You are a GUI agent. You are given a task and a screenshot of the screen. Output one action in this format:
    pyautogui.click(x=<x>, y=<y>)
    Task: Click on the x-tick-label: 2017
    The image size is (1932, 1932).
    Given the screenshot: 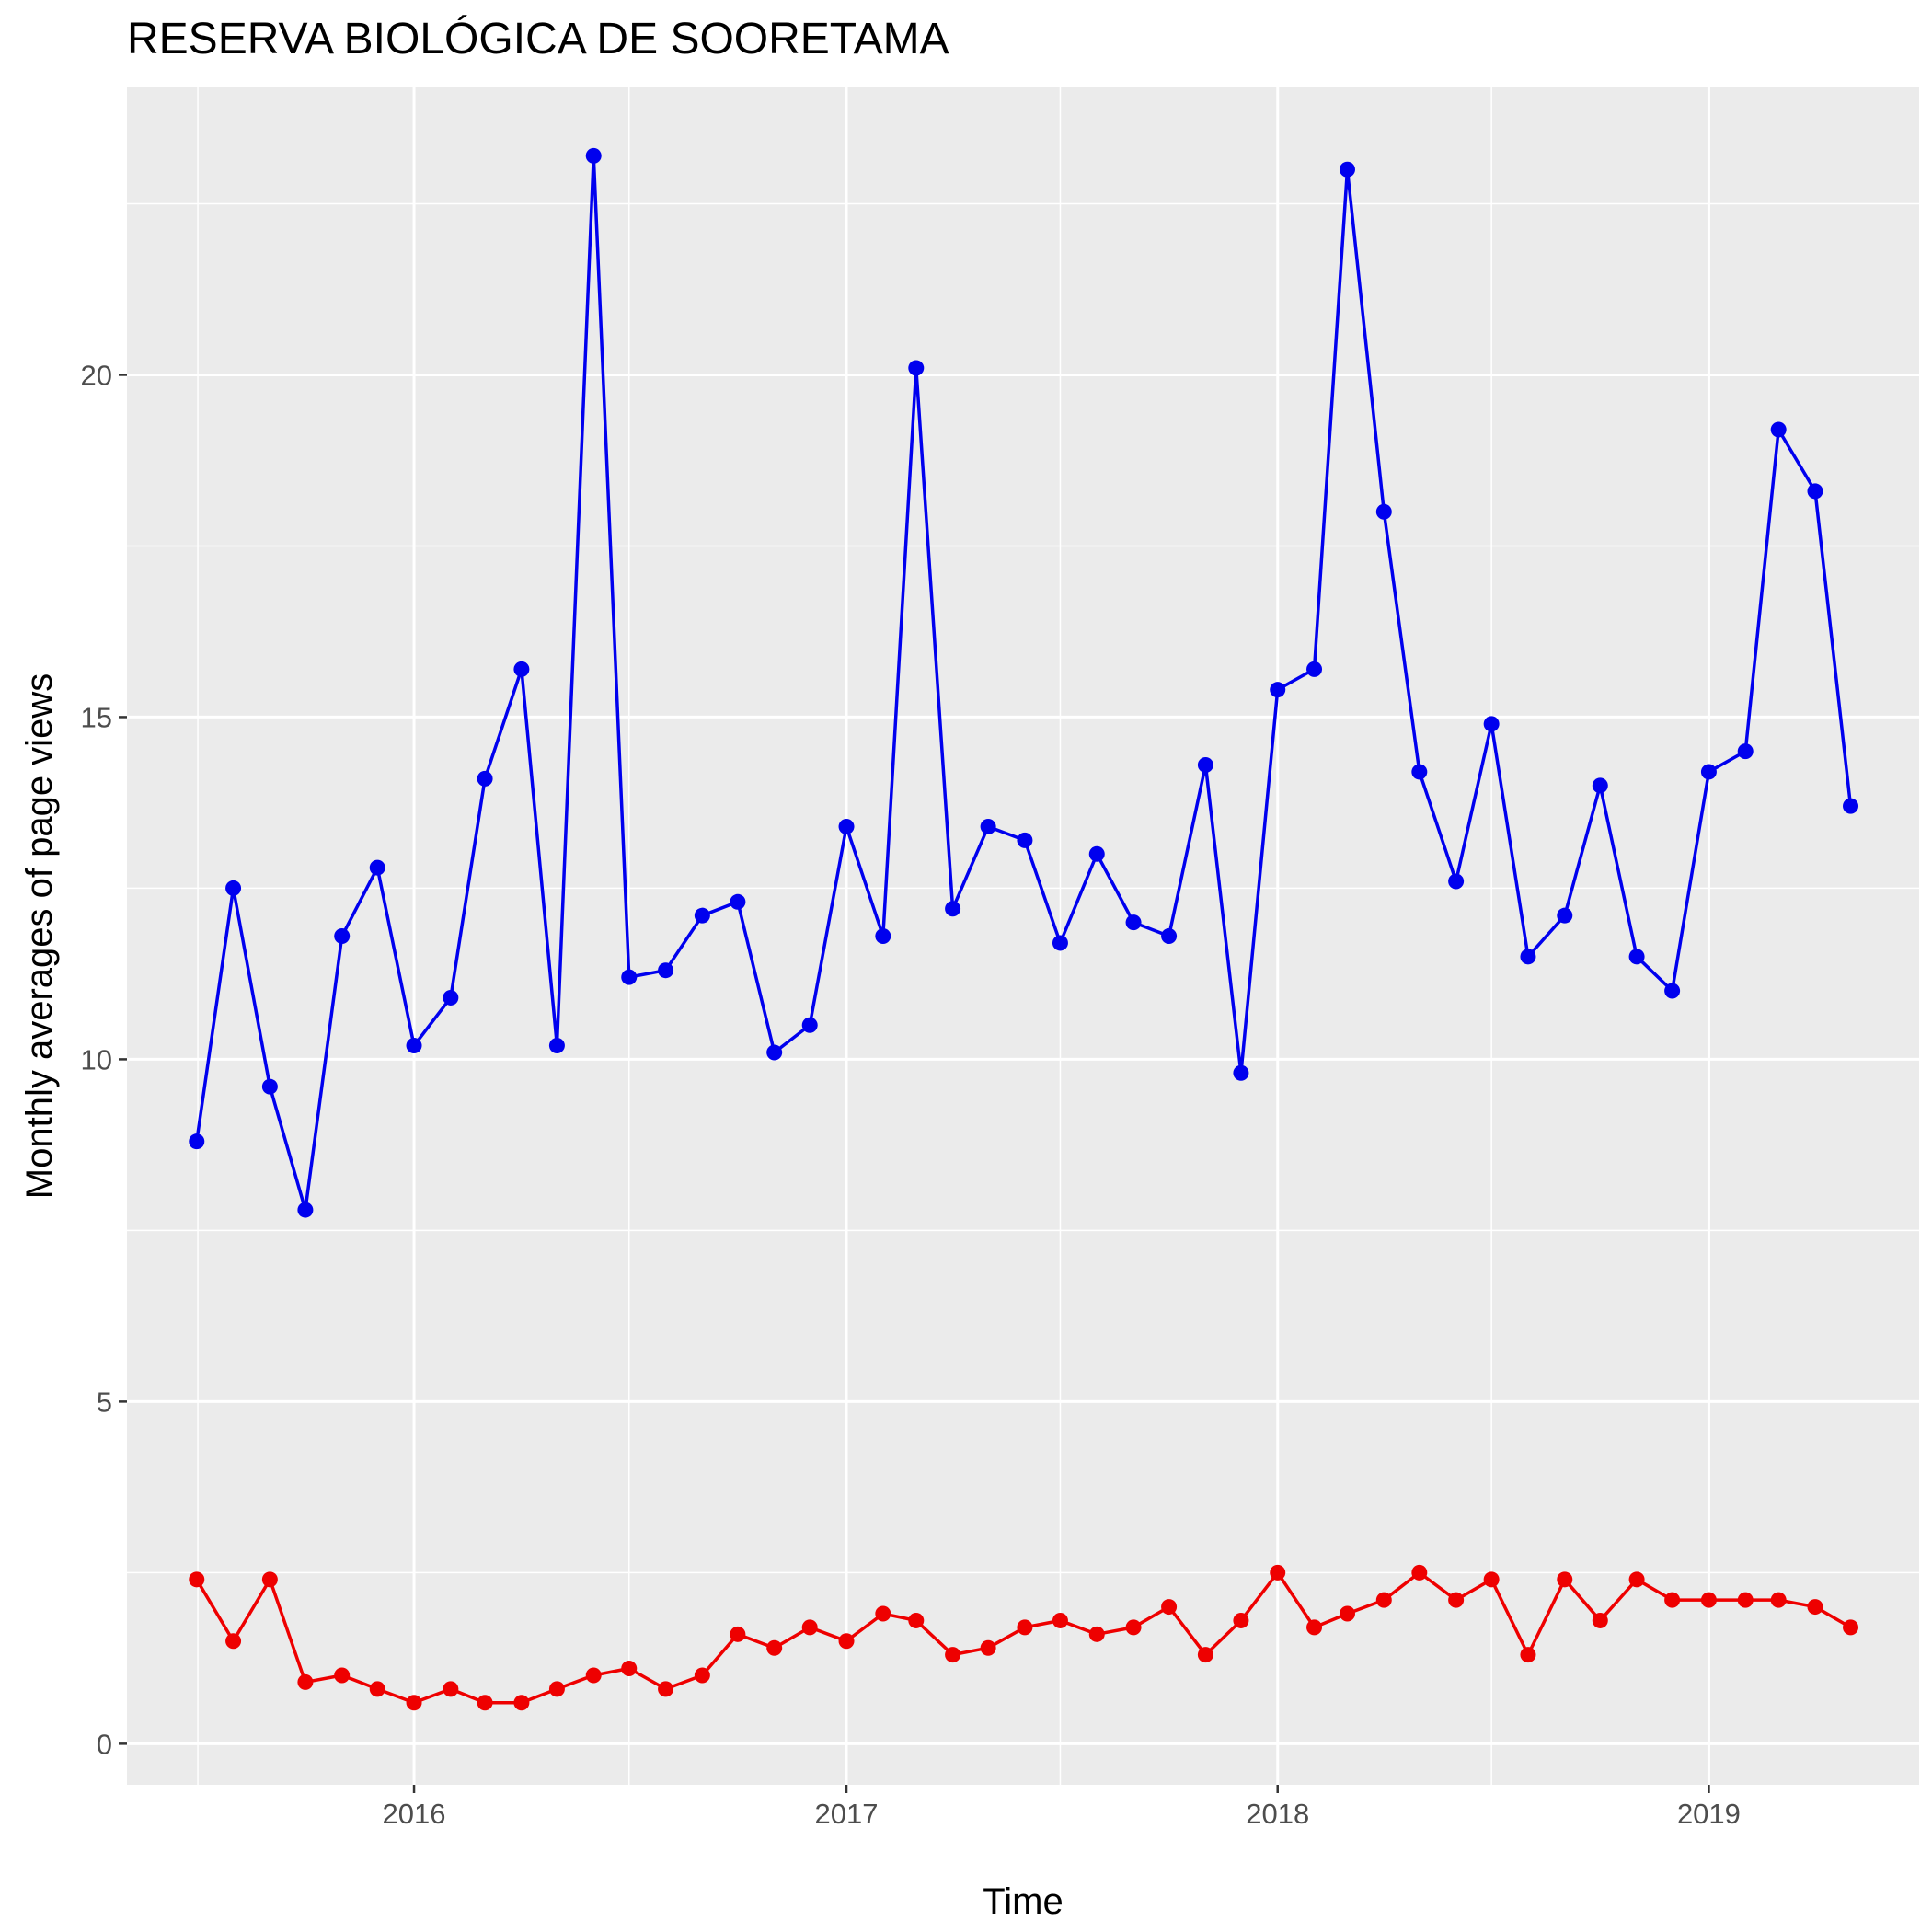 What is the action you would take?
    pyautogui.click(x=847, y=1814)
    